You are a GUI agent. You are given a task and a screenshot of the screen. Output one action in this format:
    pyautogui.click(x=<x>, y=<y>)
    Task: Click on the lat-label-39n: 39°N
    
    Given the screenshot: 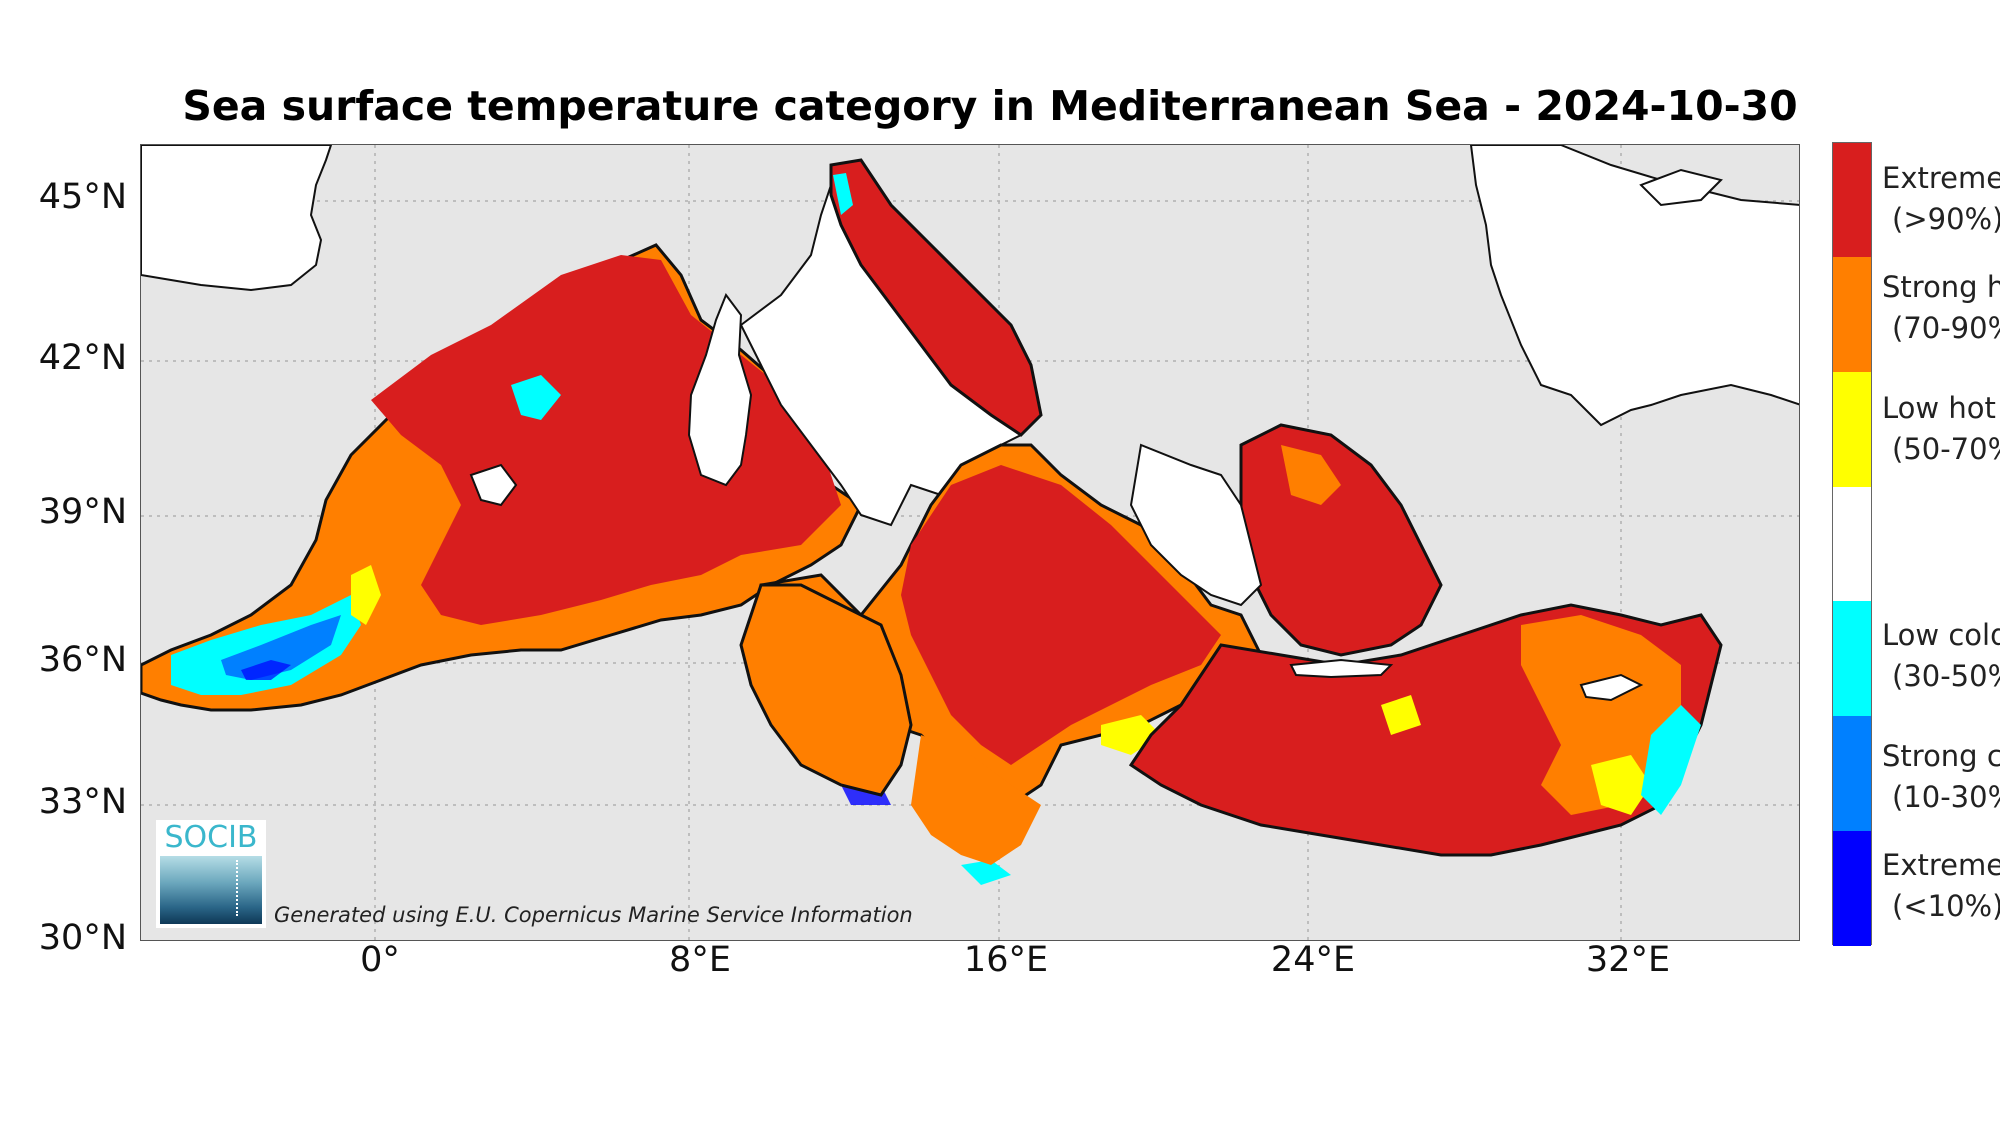 What is the action you would take?
    pyautogui.click(x=82, y=512)
    